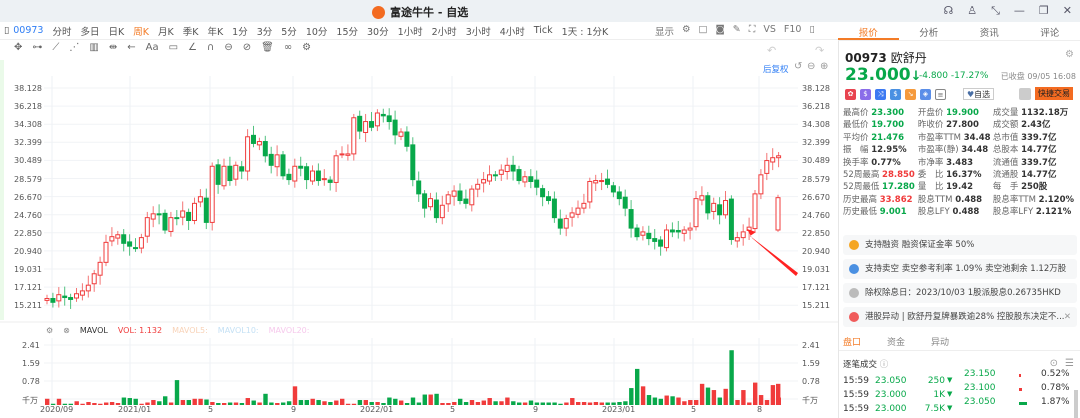 This screenshot has height=418, width=1080. I want to click on more-icon: ⊙, so click(1053, 363).